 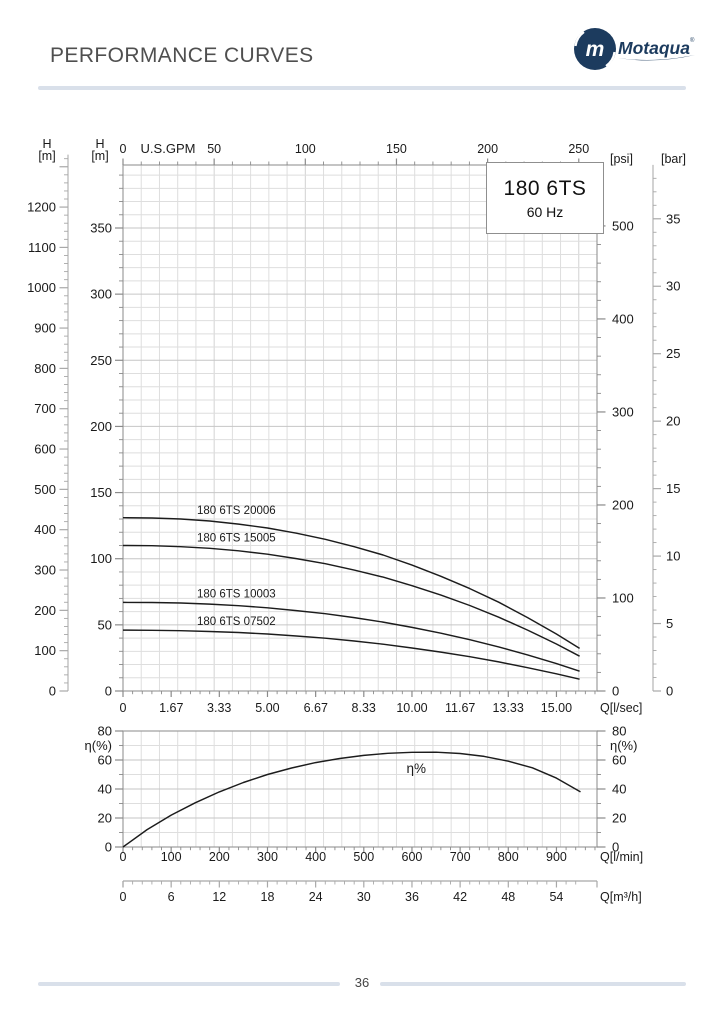 I want to click on page-footer: 36, so click(x=362, y=987).